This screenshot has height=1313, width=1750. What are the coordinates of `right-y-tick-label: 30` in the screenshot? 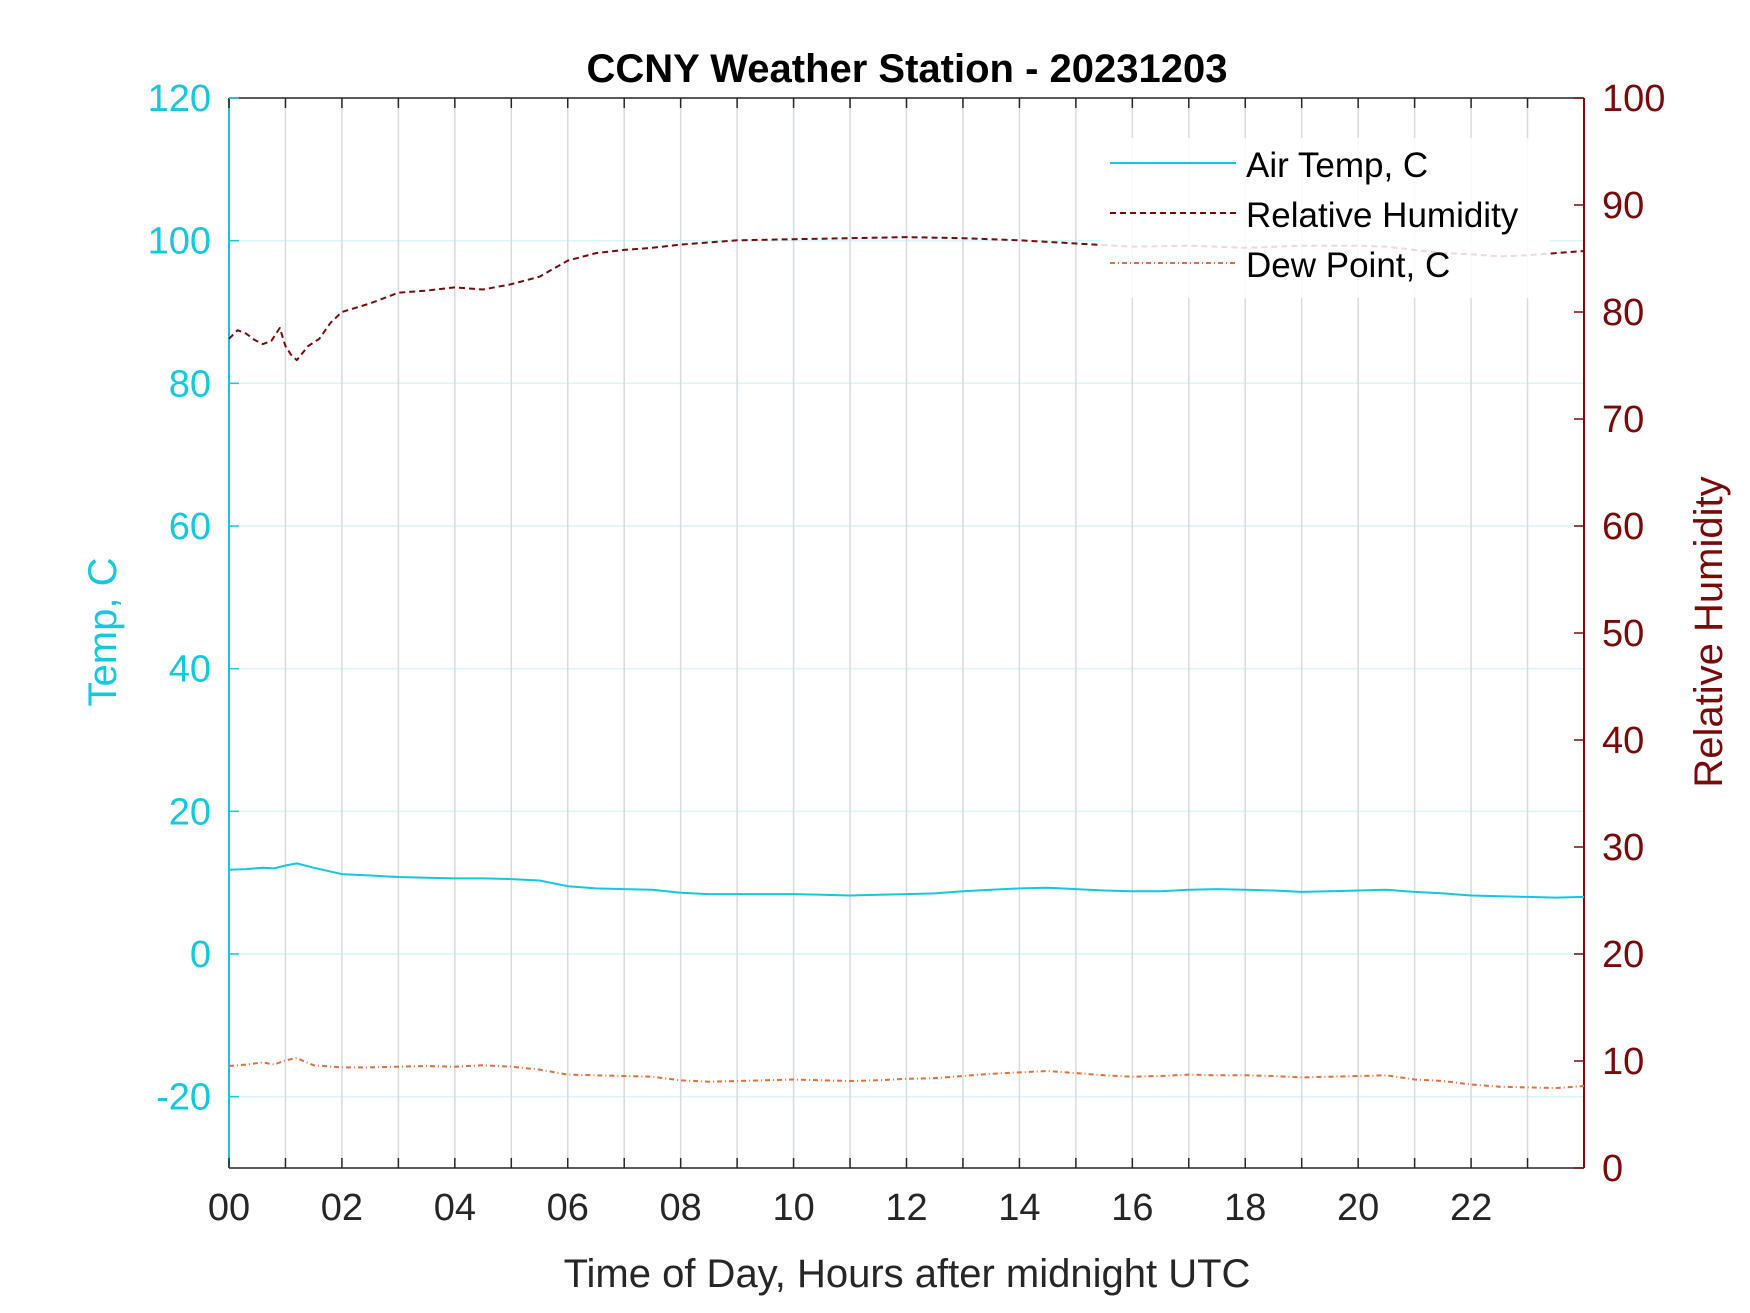 It's located at (1623, 848).